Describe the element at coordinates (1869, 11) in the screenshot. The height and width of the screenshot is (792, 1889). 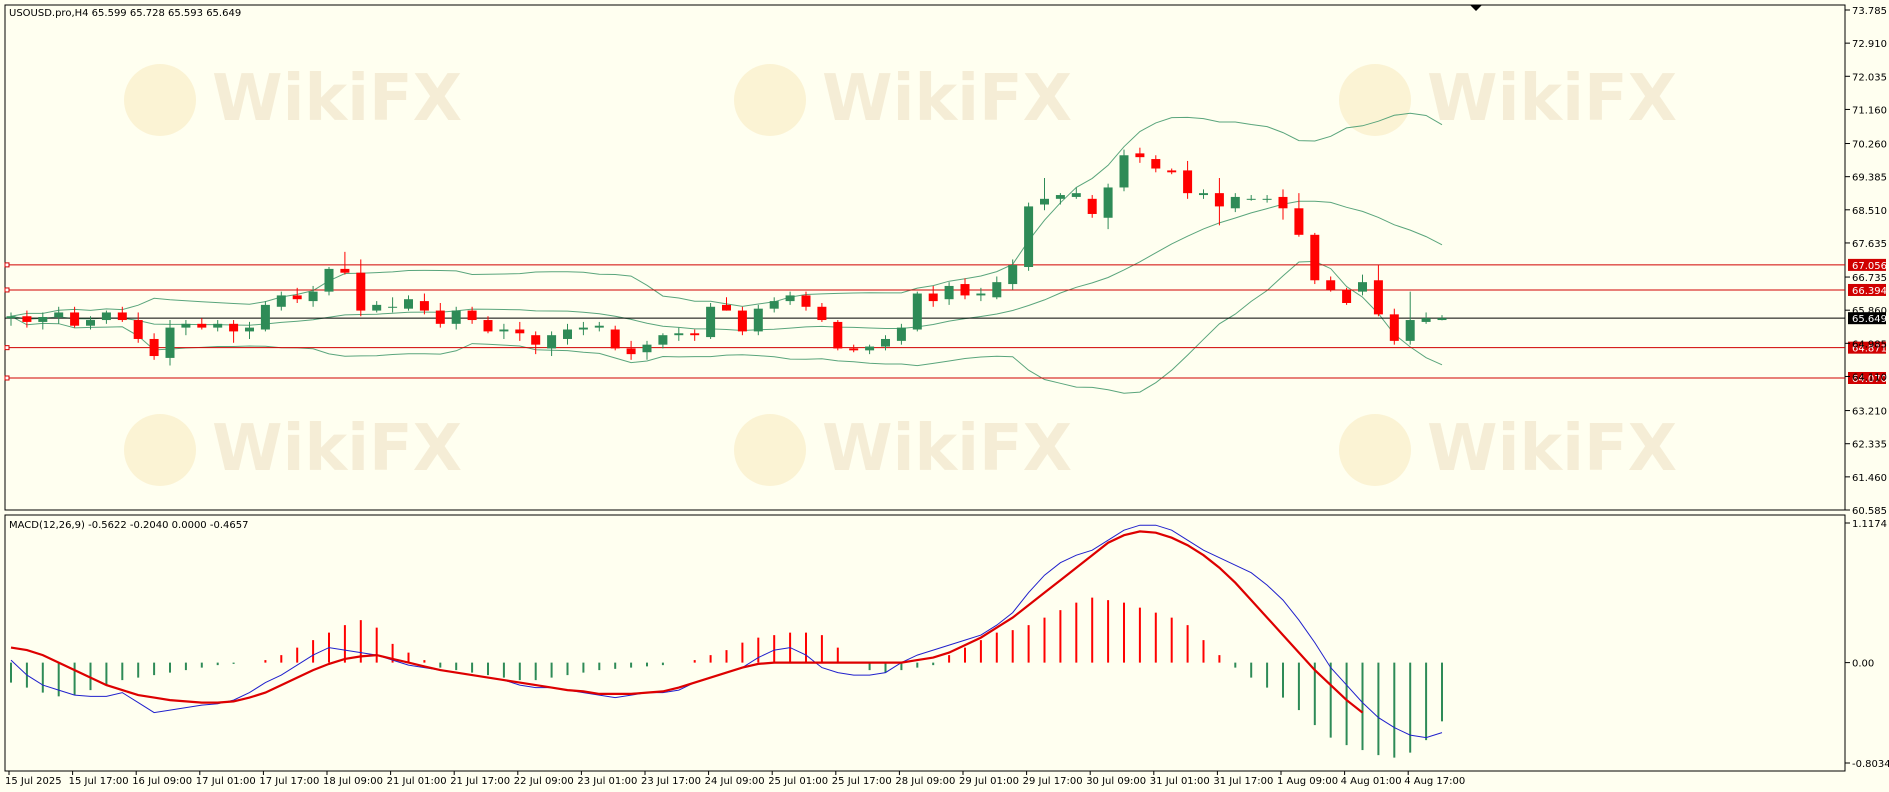
I see `price-tick-label: 73.785` at that location.